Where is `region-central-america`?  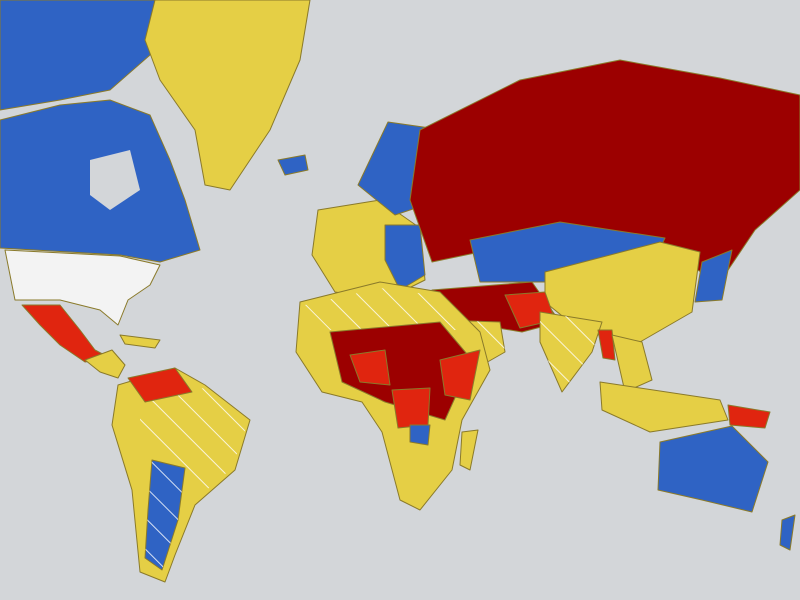 region-central-america is located at coordinates (105, 364).